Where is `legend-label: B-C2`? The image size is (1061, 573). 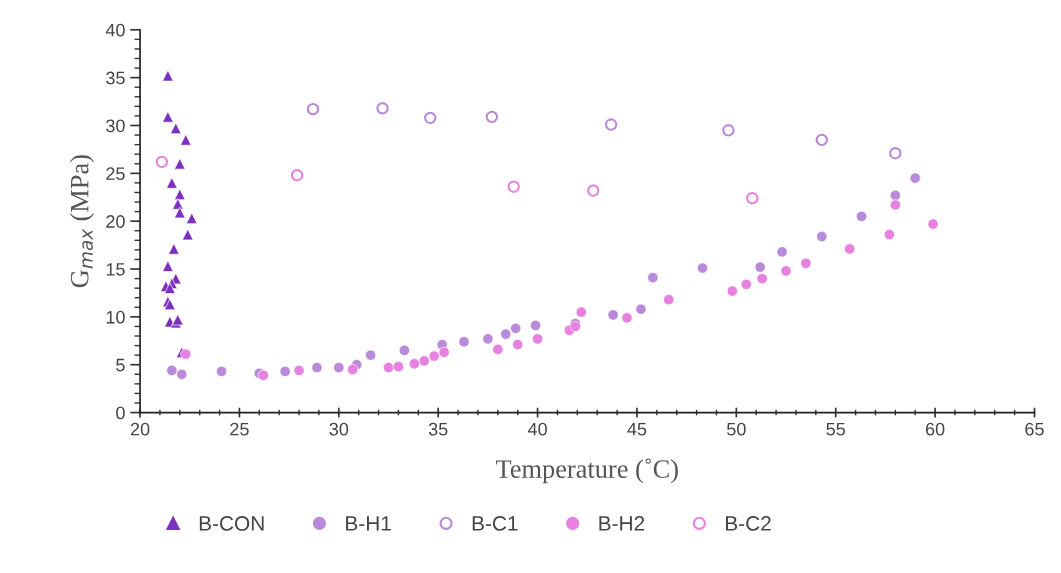 legend-label: B-C2 is located at coordinates (748, 523).